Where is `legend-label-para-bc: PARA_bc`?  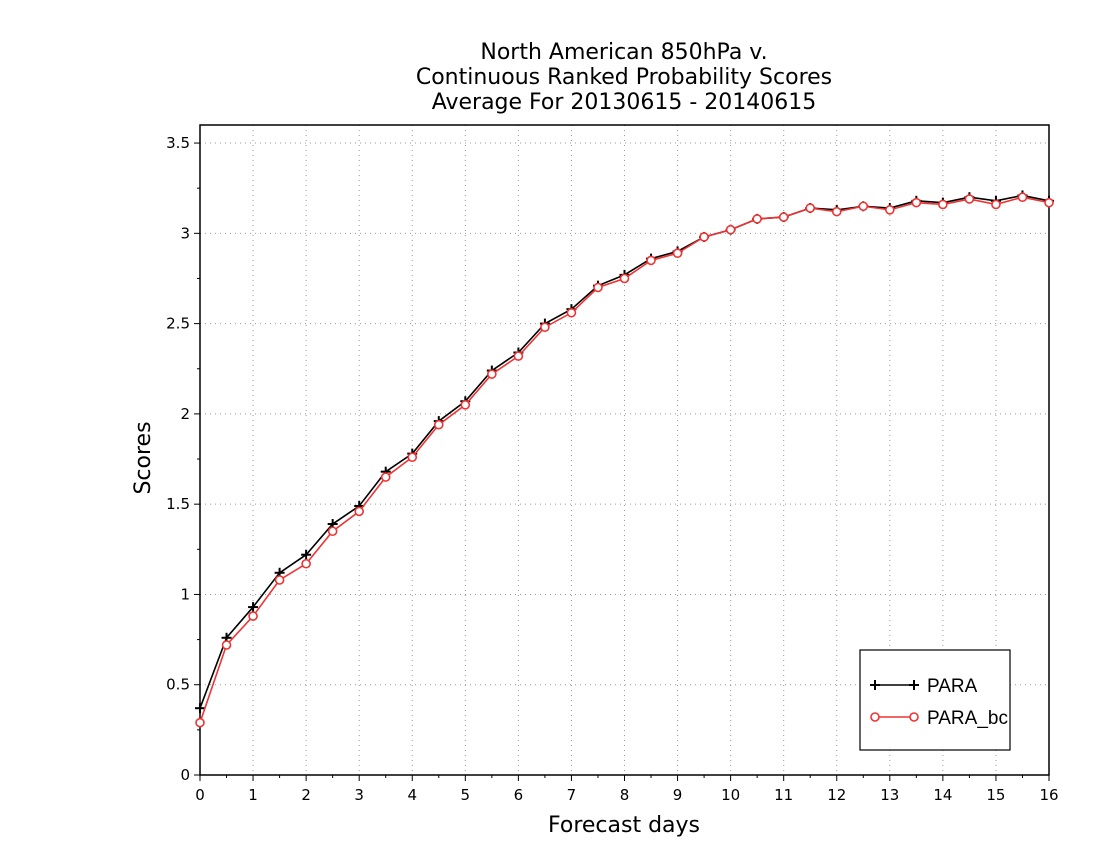
legend-label-para-bc: PARA_bc is located at coordinates (967, 718).